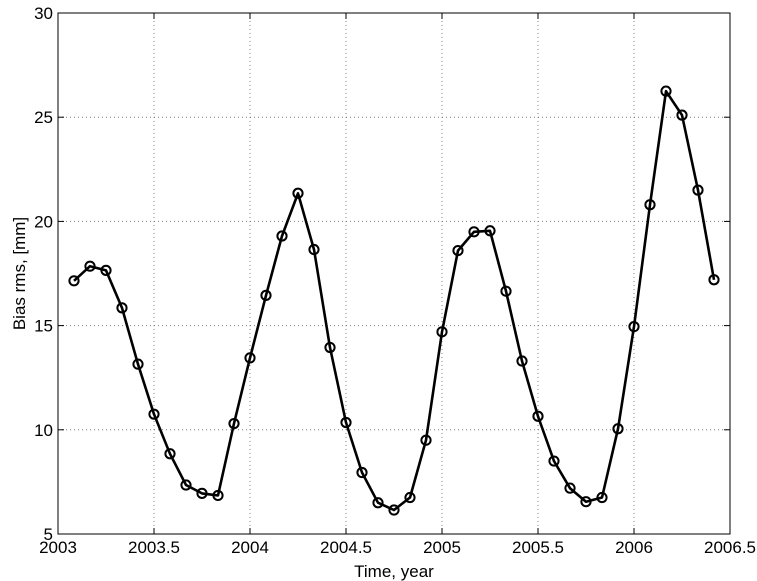  Describe the element at coordinates (43, 117) in the screenshot. I see `y-tick-label: 25` at that location.